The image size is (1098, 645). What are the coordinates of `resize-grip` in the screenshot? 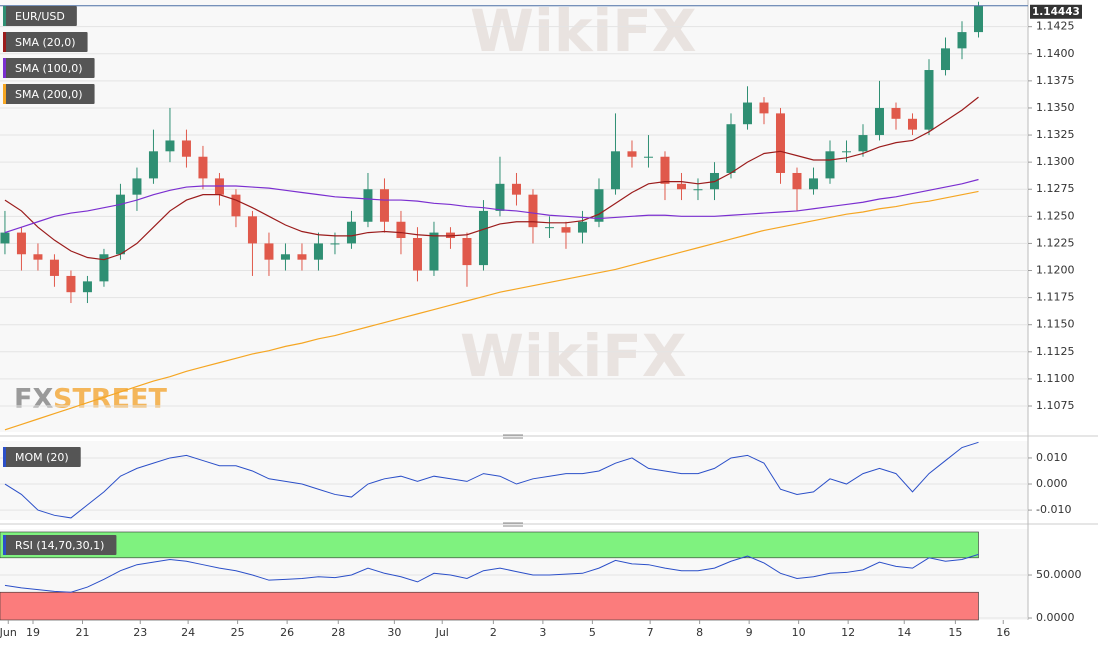 It's located at (513, 480).